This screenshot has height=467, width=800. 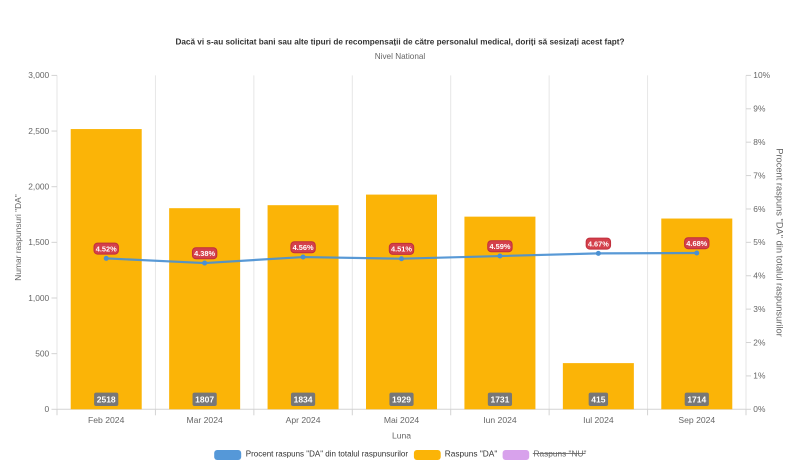 What do you see at coordinates (598, 420) in the screenshot?
I see `svg-text: Iul 2024` at bounding box center [598, 420].